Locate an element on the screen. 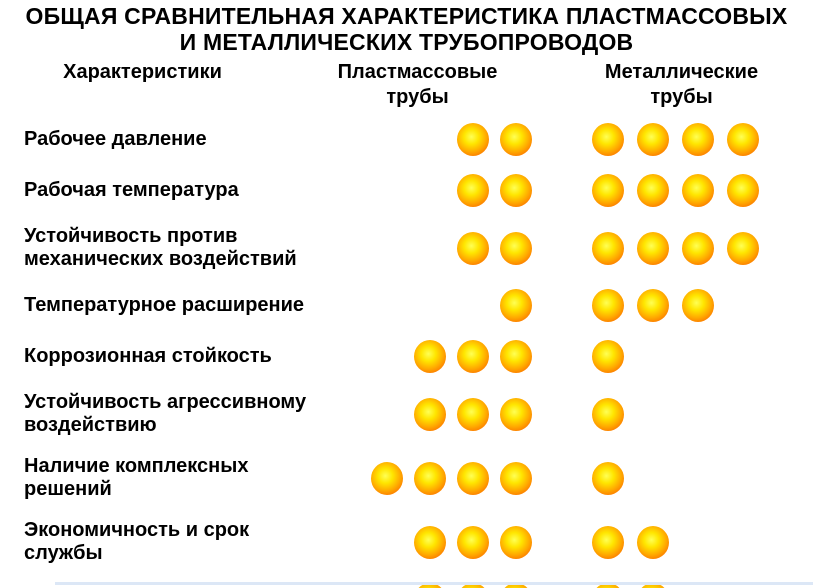 The width and height of the screenshot is (813, 588). column-header-plastic: Пластмассовые трубы is located at coordinates (417, 84).